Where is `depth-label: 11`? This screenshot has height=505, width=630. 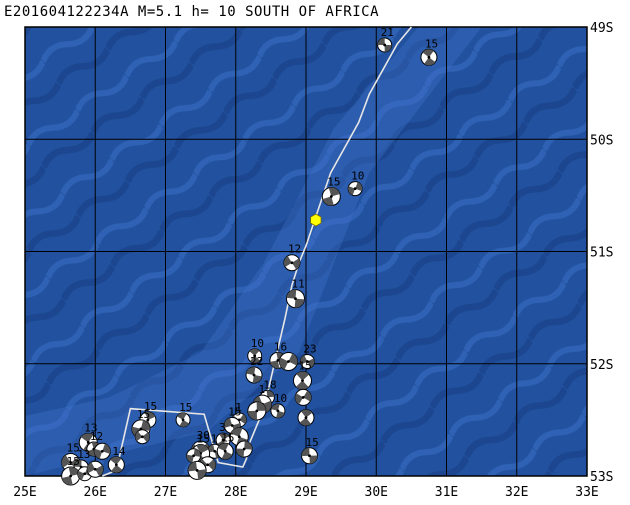 depth-label: 11 is located at coordinates (297, 284).